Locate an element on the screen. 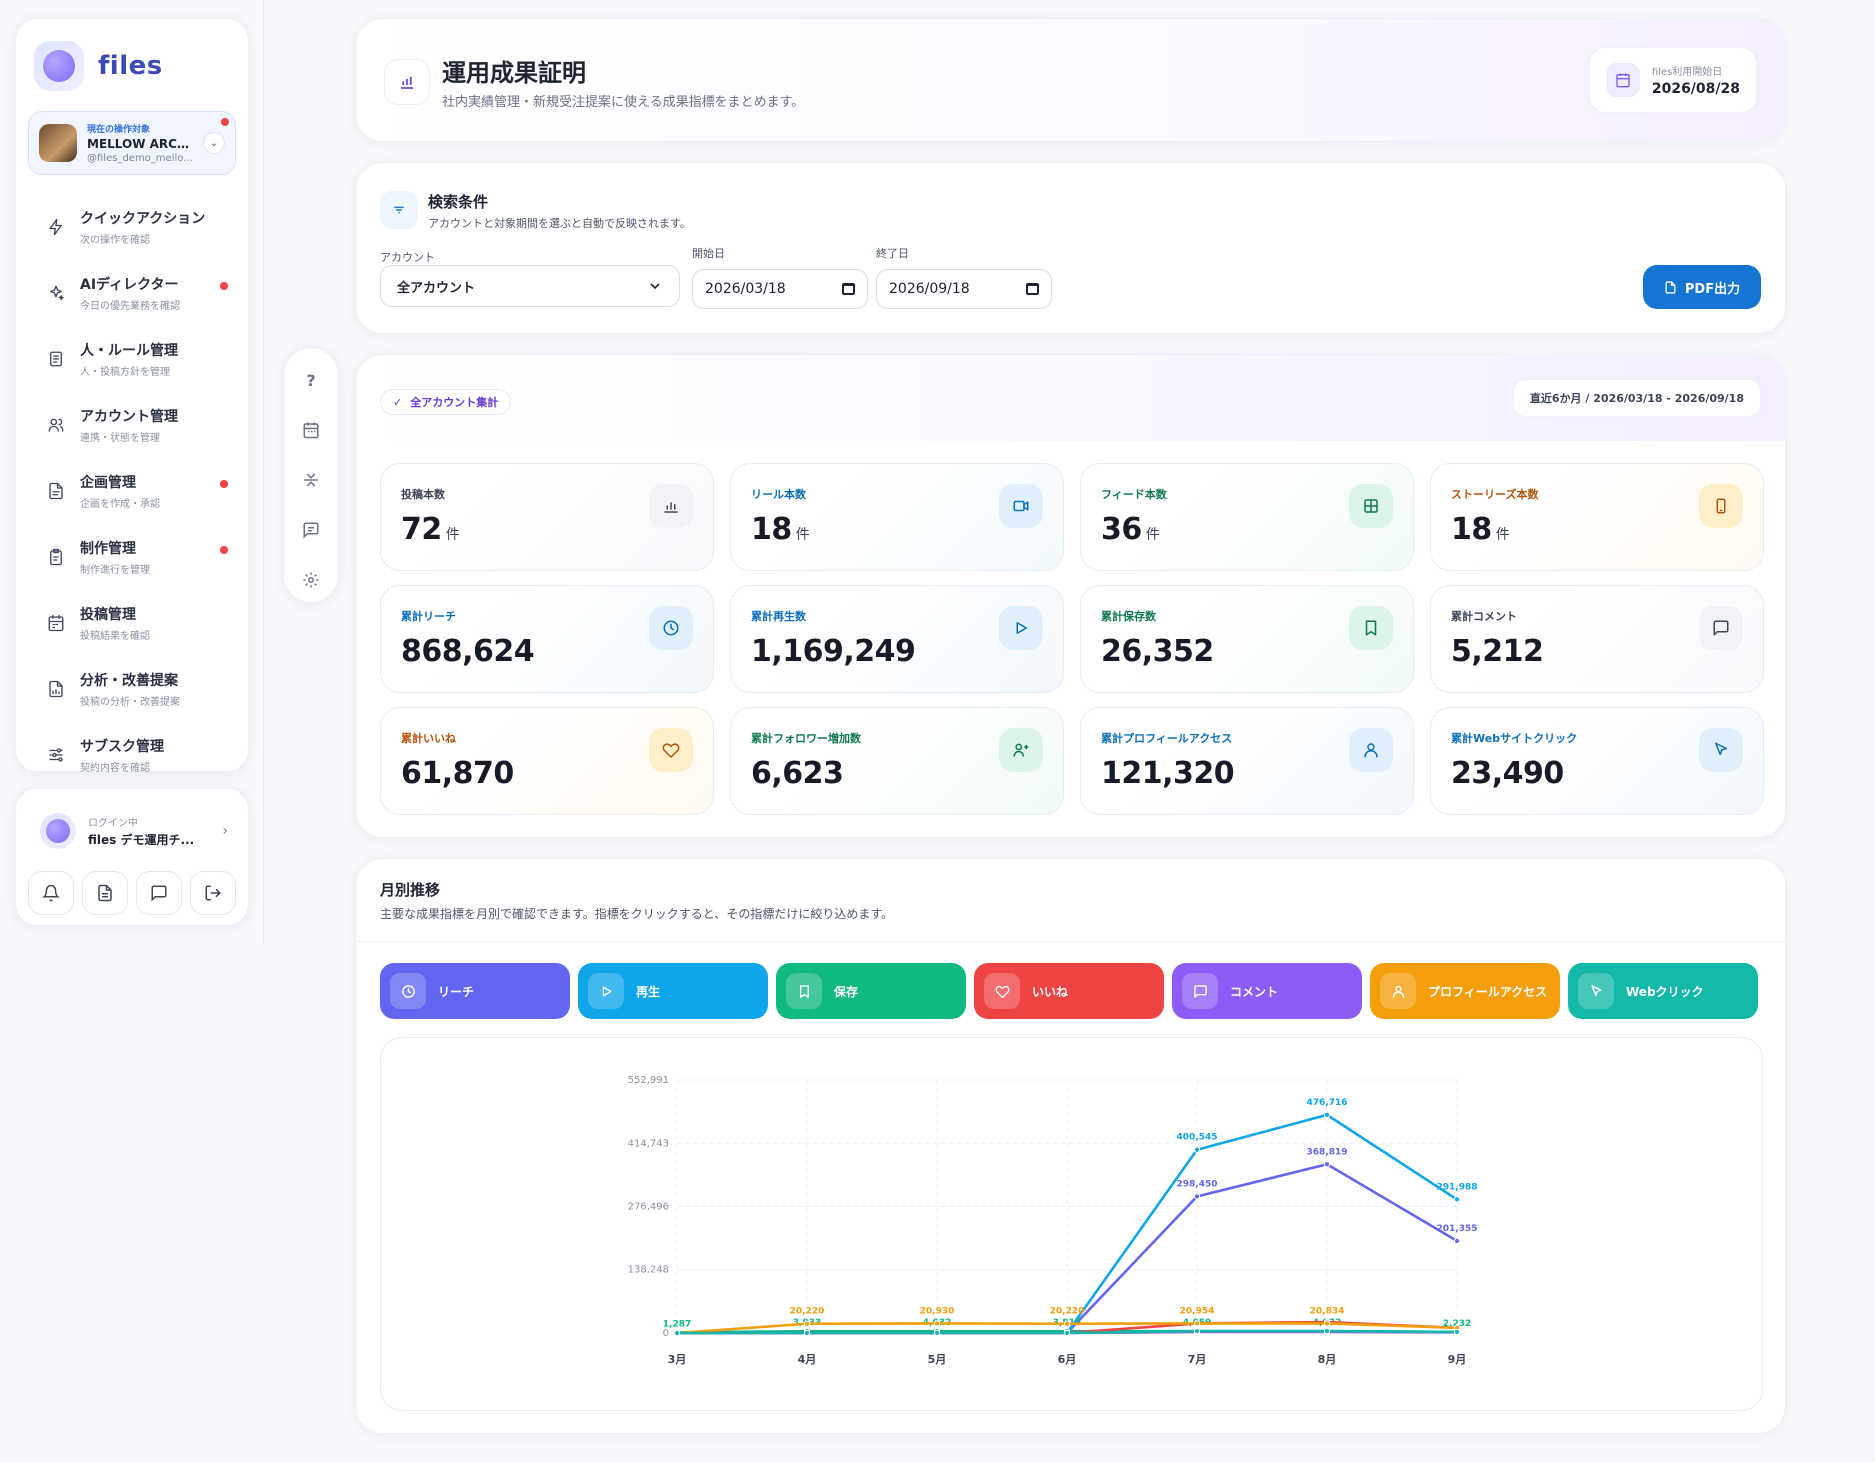  pdf-export-button: PDF出力 is located at coordinates (1702, 287).